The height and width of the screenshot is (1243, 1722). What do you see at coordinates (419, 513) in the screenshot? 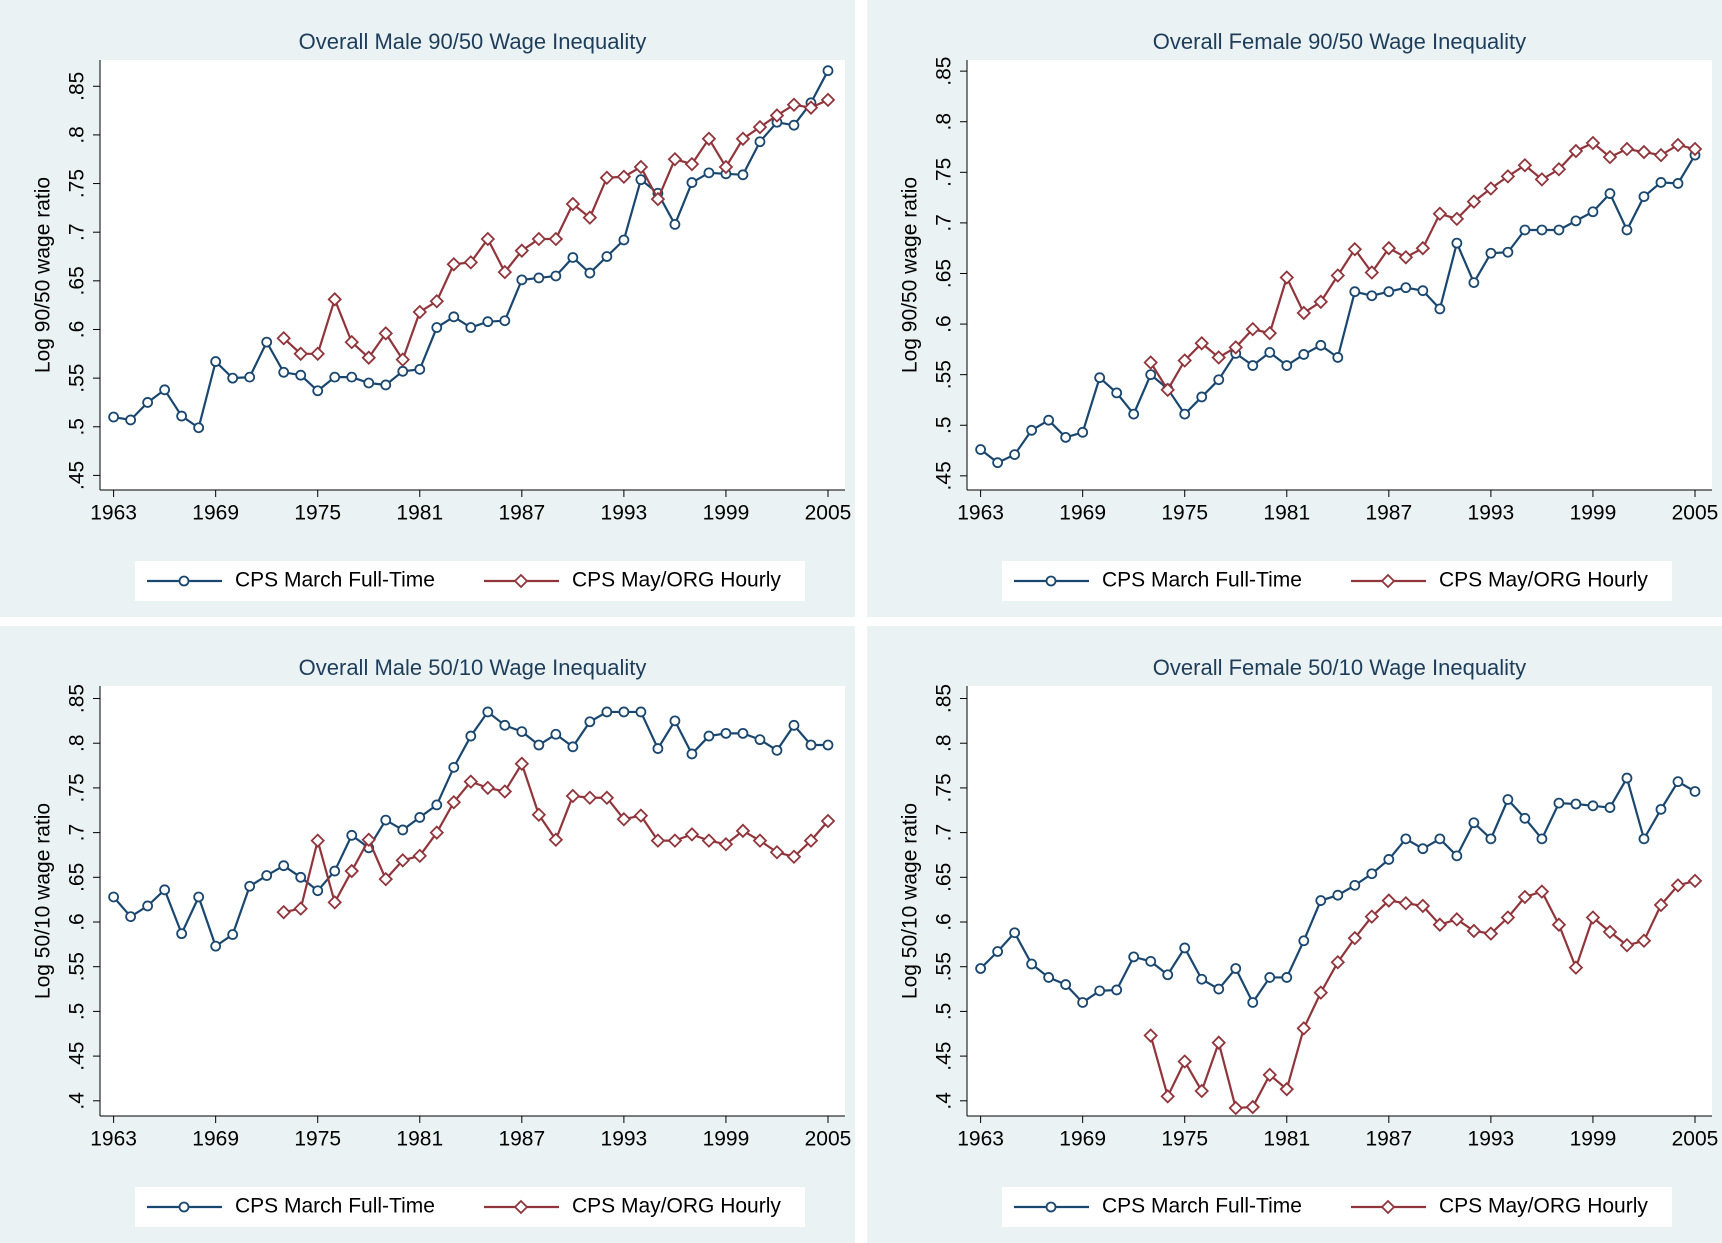
I see `x-tick-label: 1981` at bounding box center [419, 513].